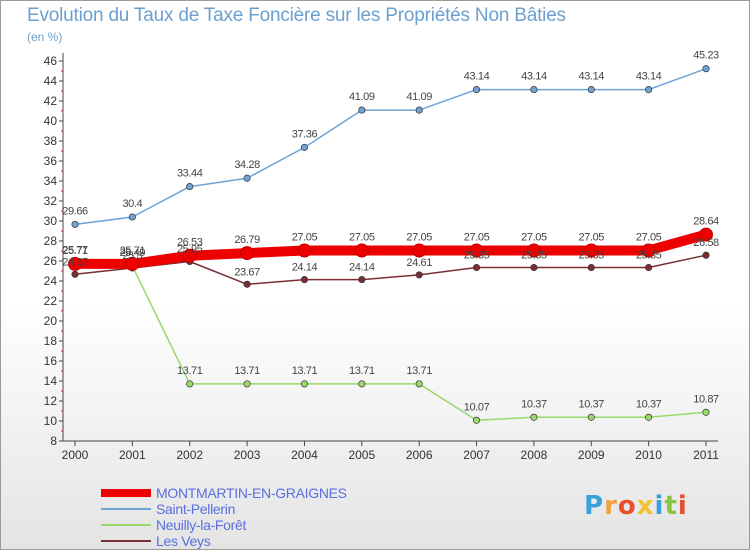 The height and width of the screenshot is (550, 750). I want to click on y-tick-label: 18, so click(51, 341).